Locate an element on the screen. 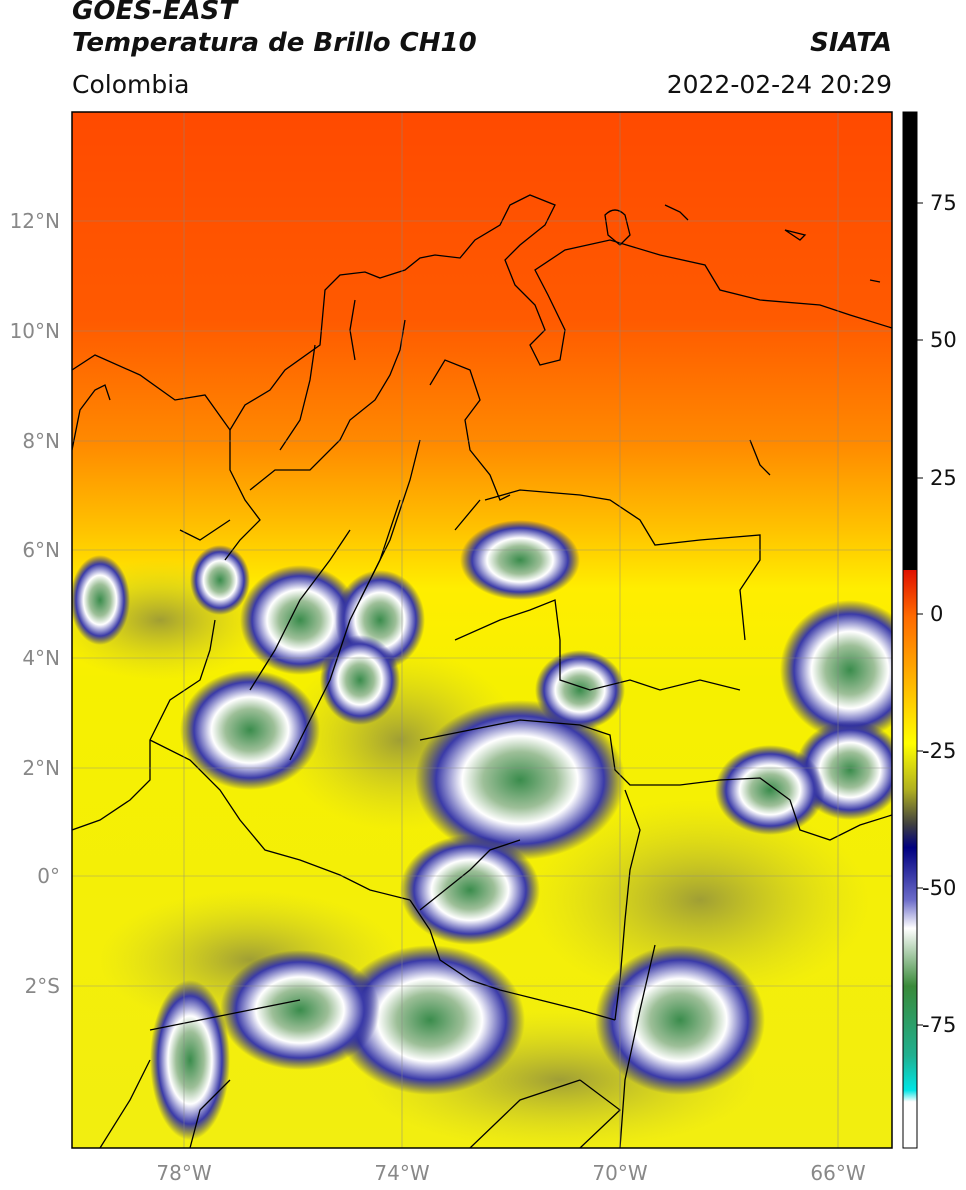 The height and width of the screenshot is (1190, 966). colorbar-frame is located at coordinates (910, 630).